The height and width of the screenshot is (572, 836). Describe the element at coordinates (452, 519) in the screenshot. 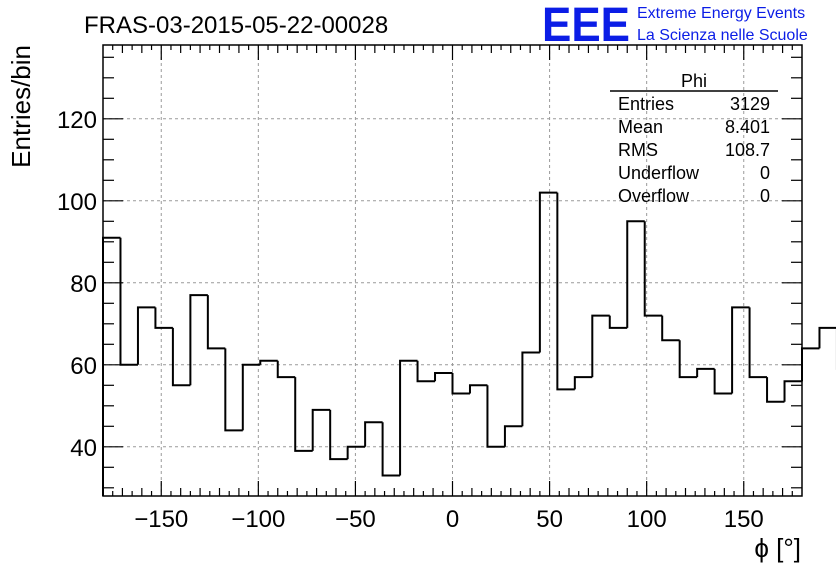

I see `x-tick-label-3: 0` at that location.